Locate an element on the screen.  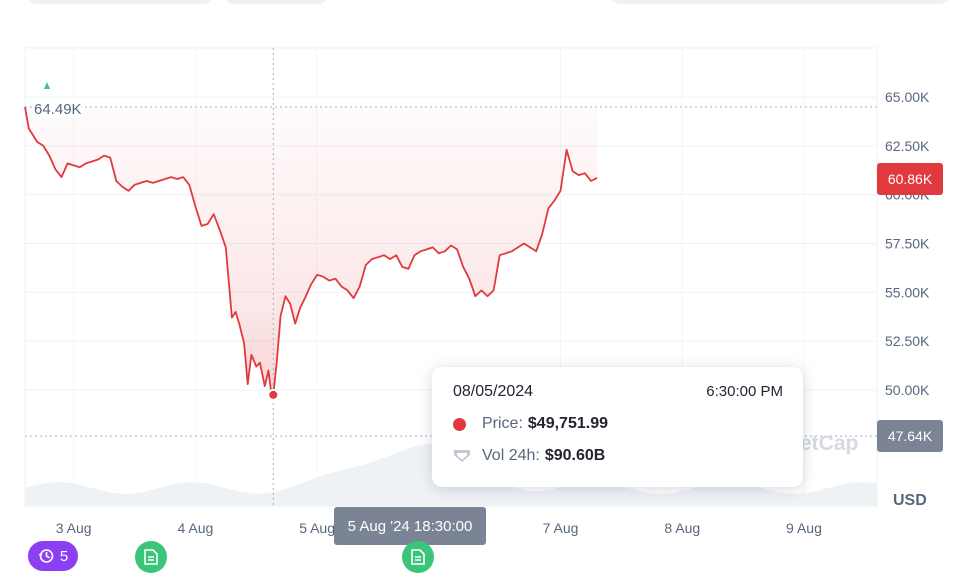
history-count: 5 is located at coordinates (64, 556).